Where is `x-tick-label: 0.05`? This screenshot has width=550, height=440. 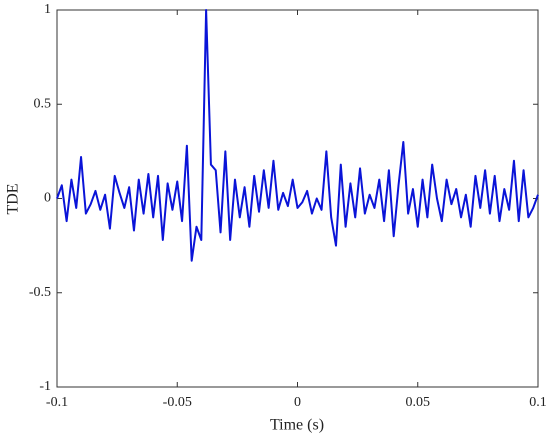 x-tick-label: 0.05 is located at coordinates (418, 402).